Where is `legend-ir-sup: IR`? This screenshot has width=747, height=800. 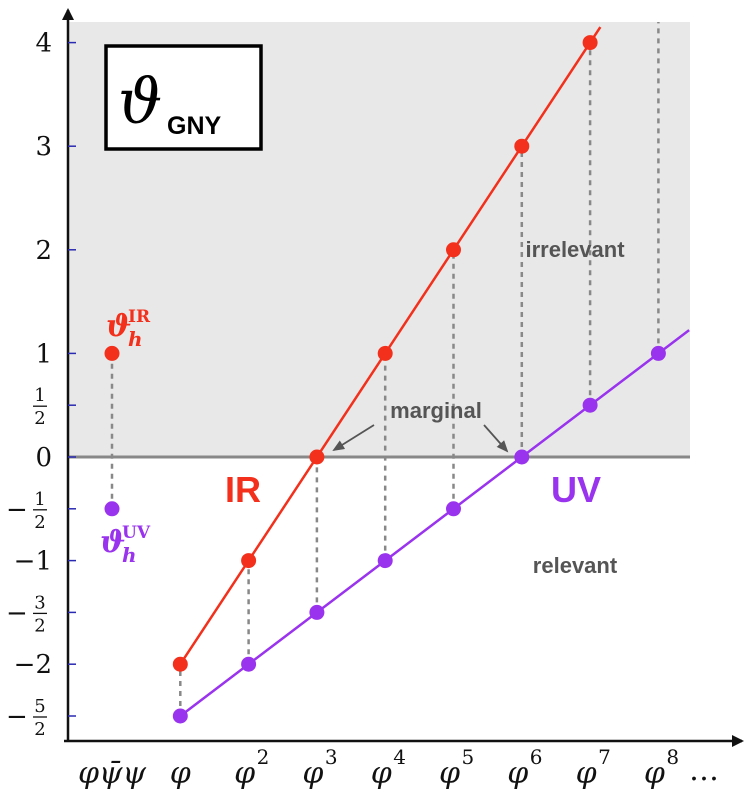 legend-ir-sup: IR is located at coordinates (139, 317).